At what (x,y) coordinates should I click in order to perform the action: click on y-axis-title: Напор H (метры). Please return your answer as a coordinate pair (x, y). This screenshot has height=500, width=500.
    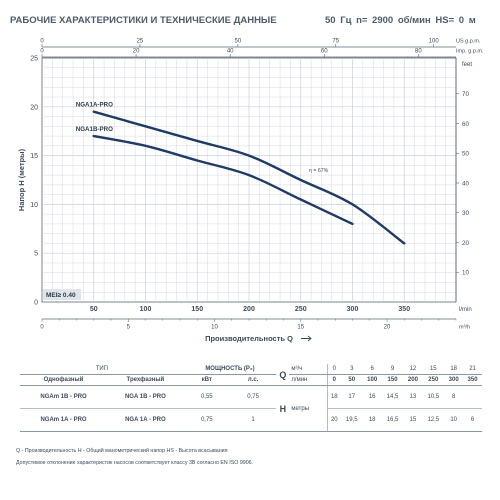
    Looking at the image, I should click on (21, 179).